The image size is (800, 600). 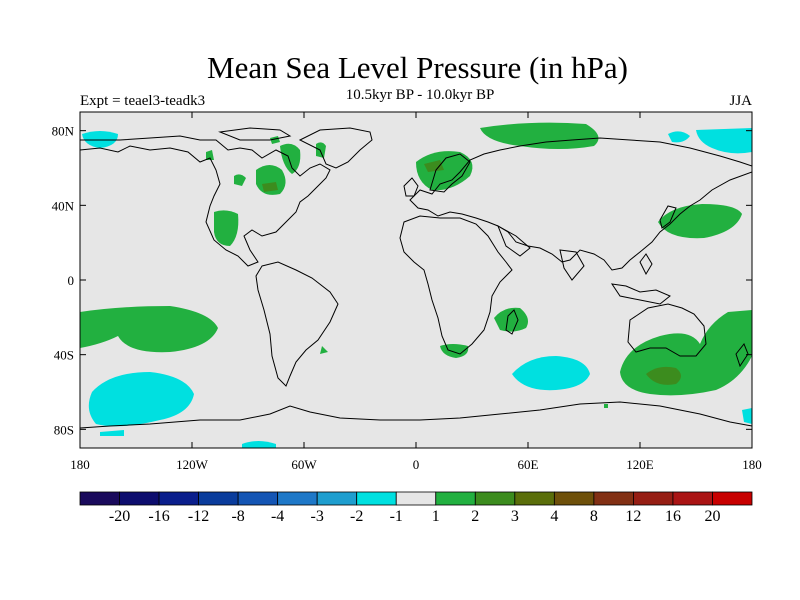 I want to click on coastline-madagascar, so click(x=512, y=322).